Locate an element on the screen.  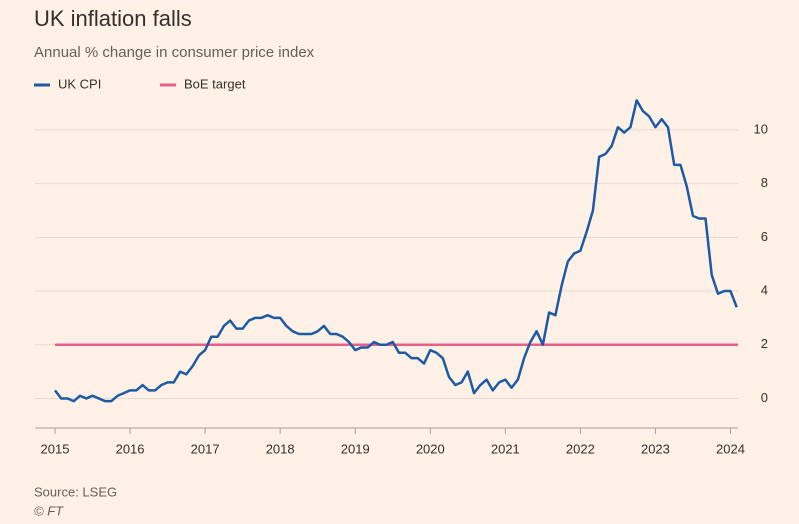
x-tick-label: 2021 is located at coordinates (505, 448).